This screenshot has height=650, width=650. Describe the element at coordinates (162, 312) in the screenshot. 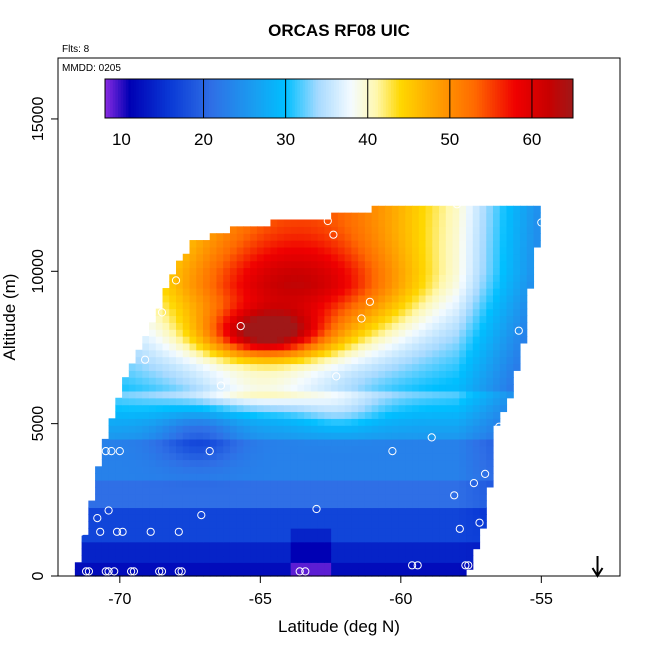

I see `observation-point` at that location.